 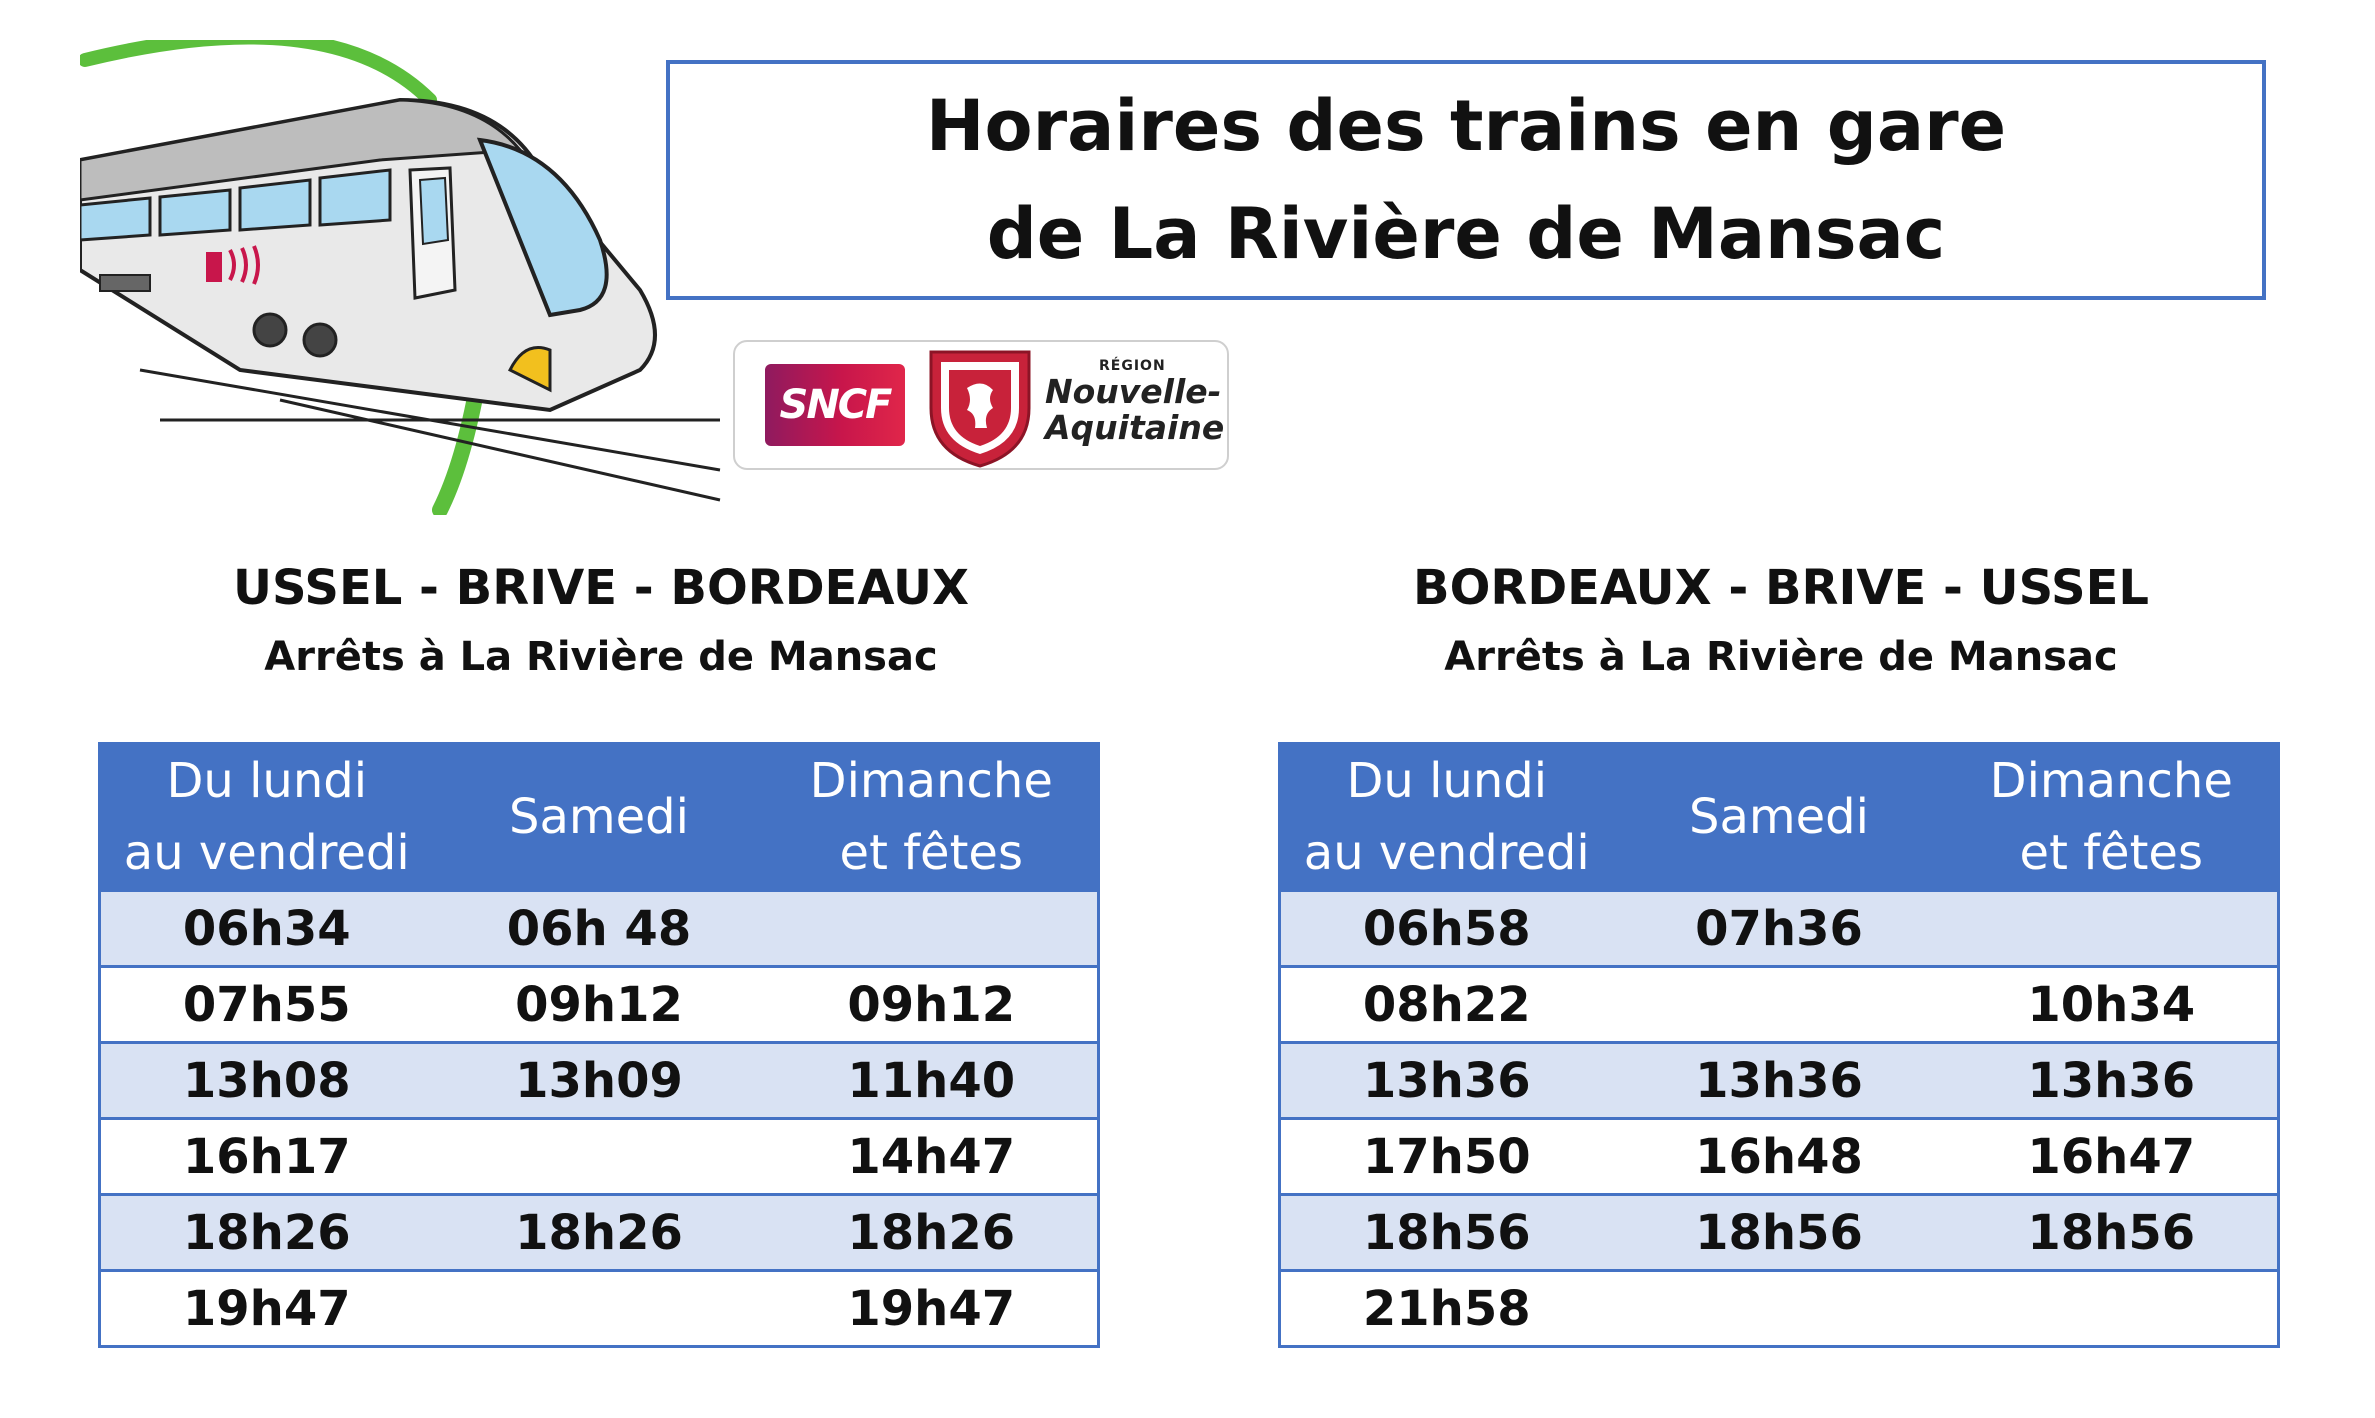 What do you see at coordinates (1132, 366) in the screenshot?
I see `region-logo-small: RÉGION` at bounding box center [1132, 366].